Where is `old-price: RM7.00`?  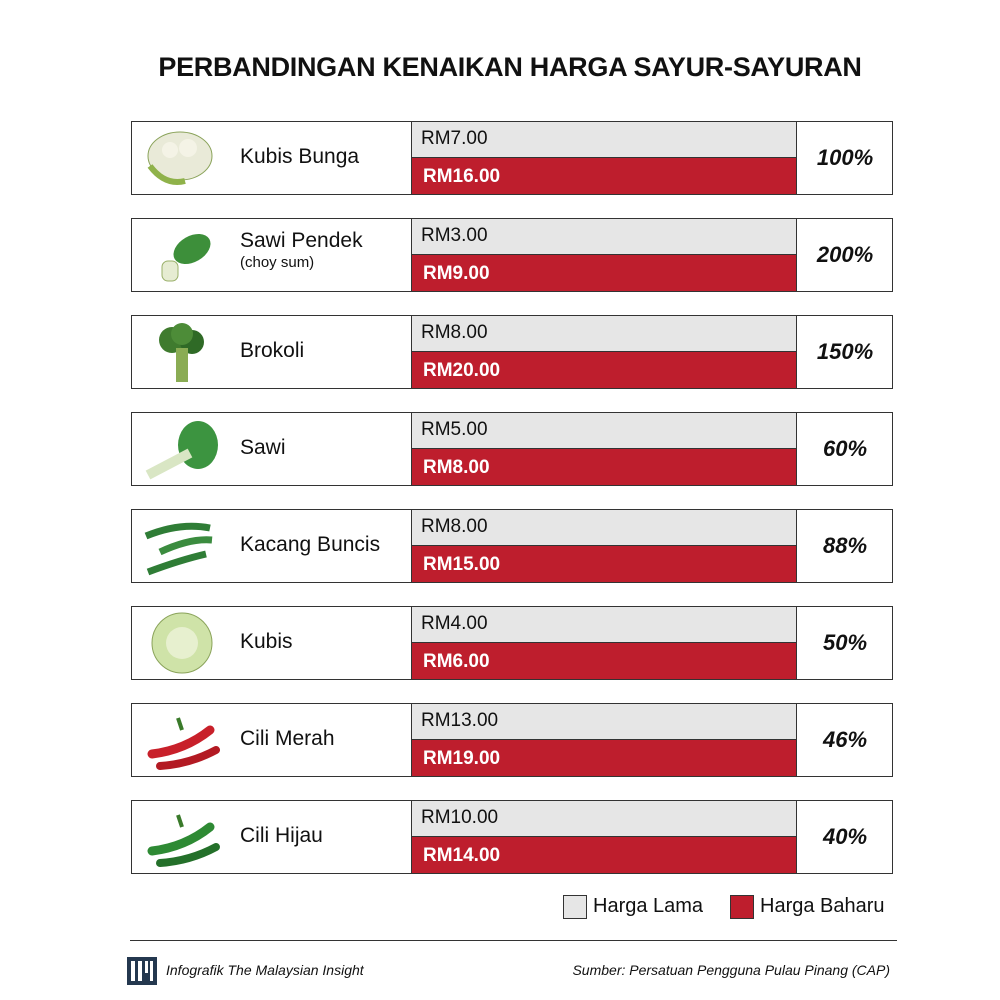 old-price: RM7.00 is located at coordinates (604, 140).